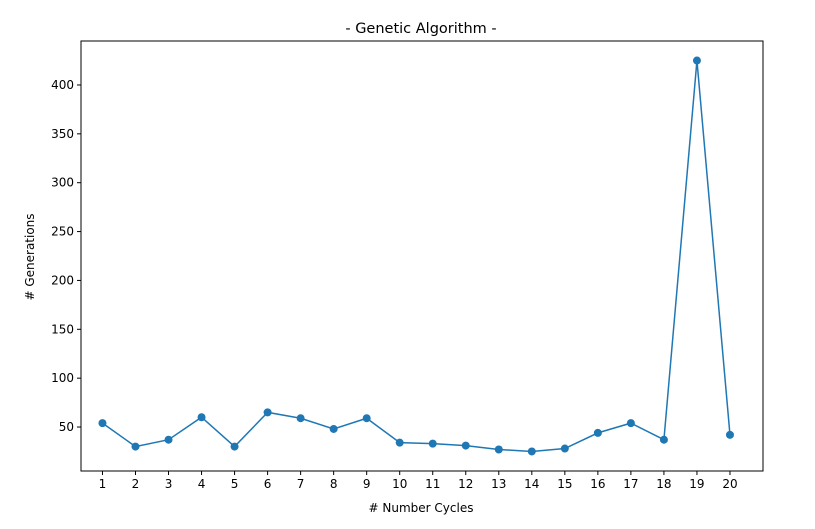  I want to click on x-tick-label: 7, so click(301, 484).